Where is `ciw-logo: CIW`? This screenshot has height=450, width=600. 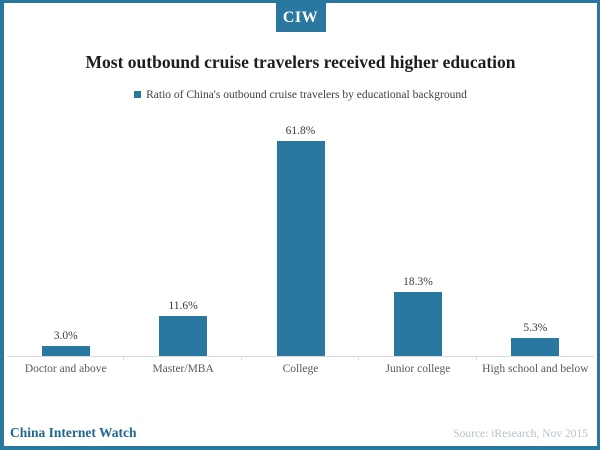
ciw-logo: CIW is located at coordinates (300, 17).